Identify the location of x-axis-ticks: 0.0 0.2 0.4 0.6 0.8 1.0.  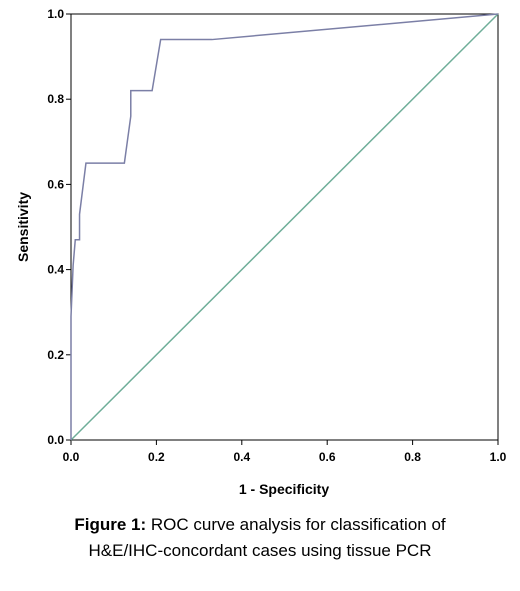
(285, 452).